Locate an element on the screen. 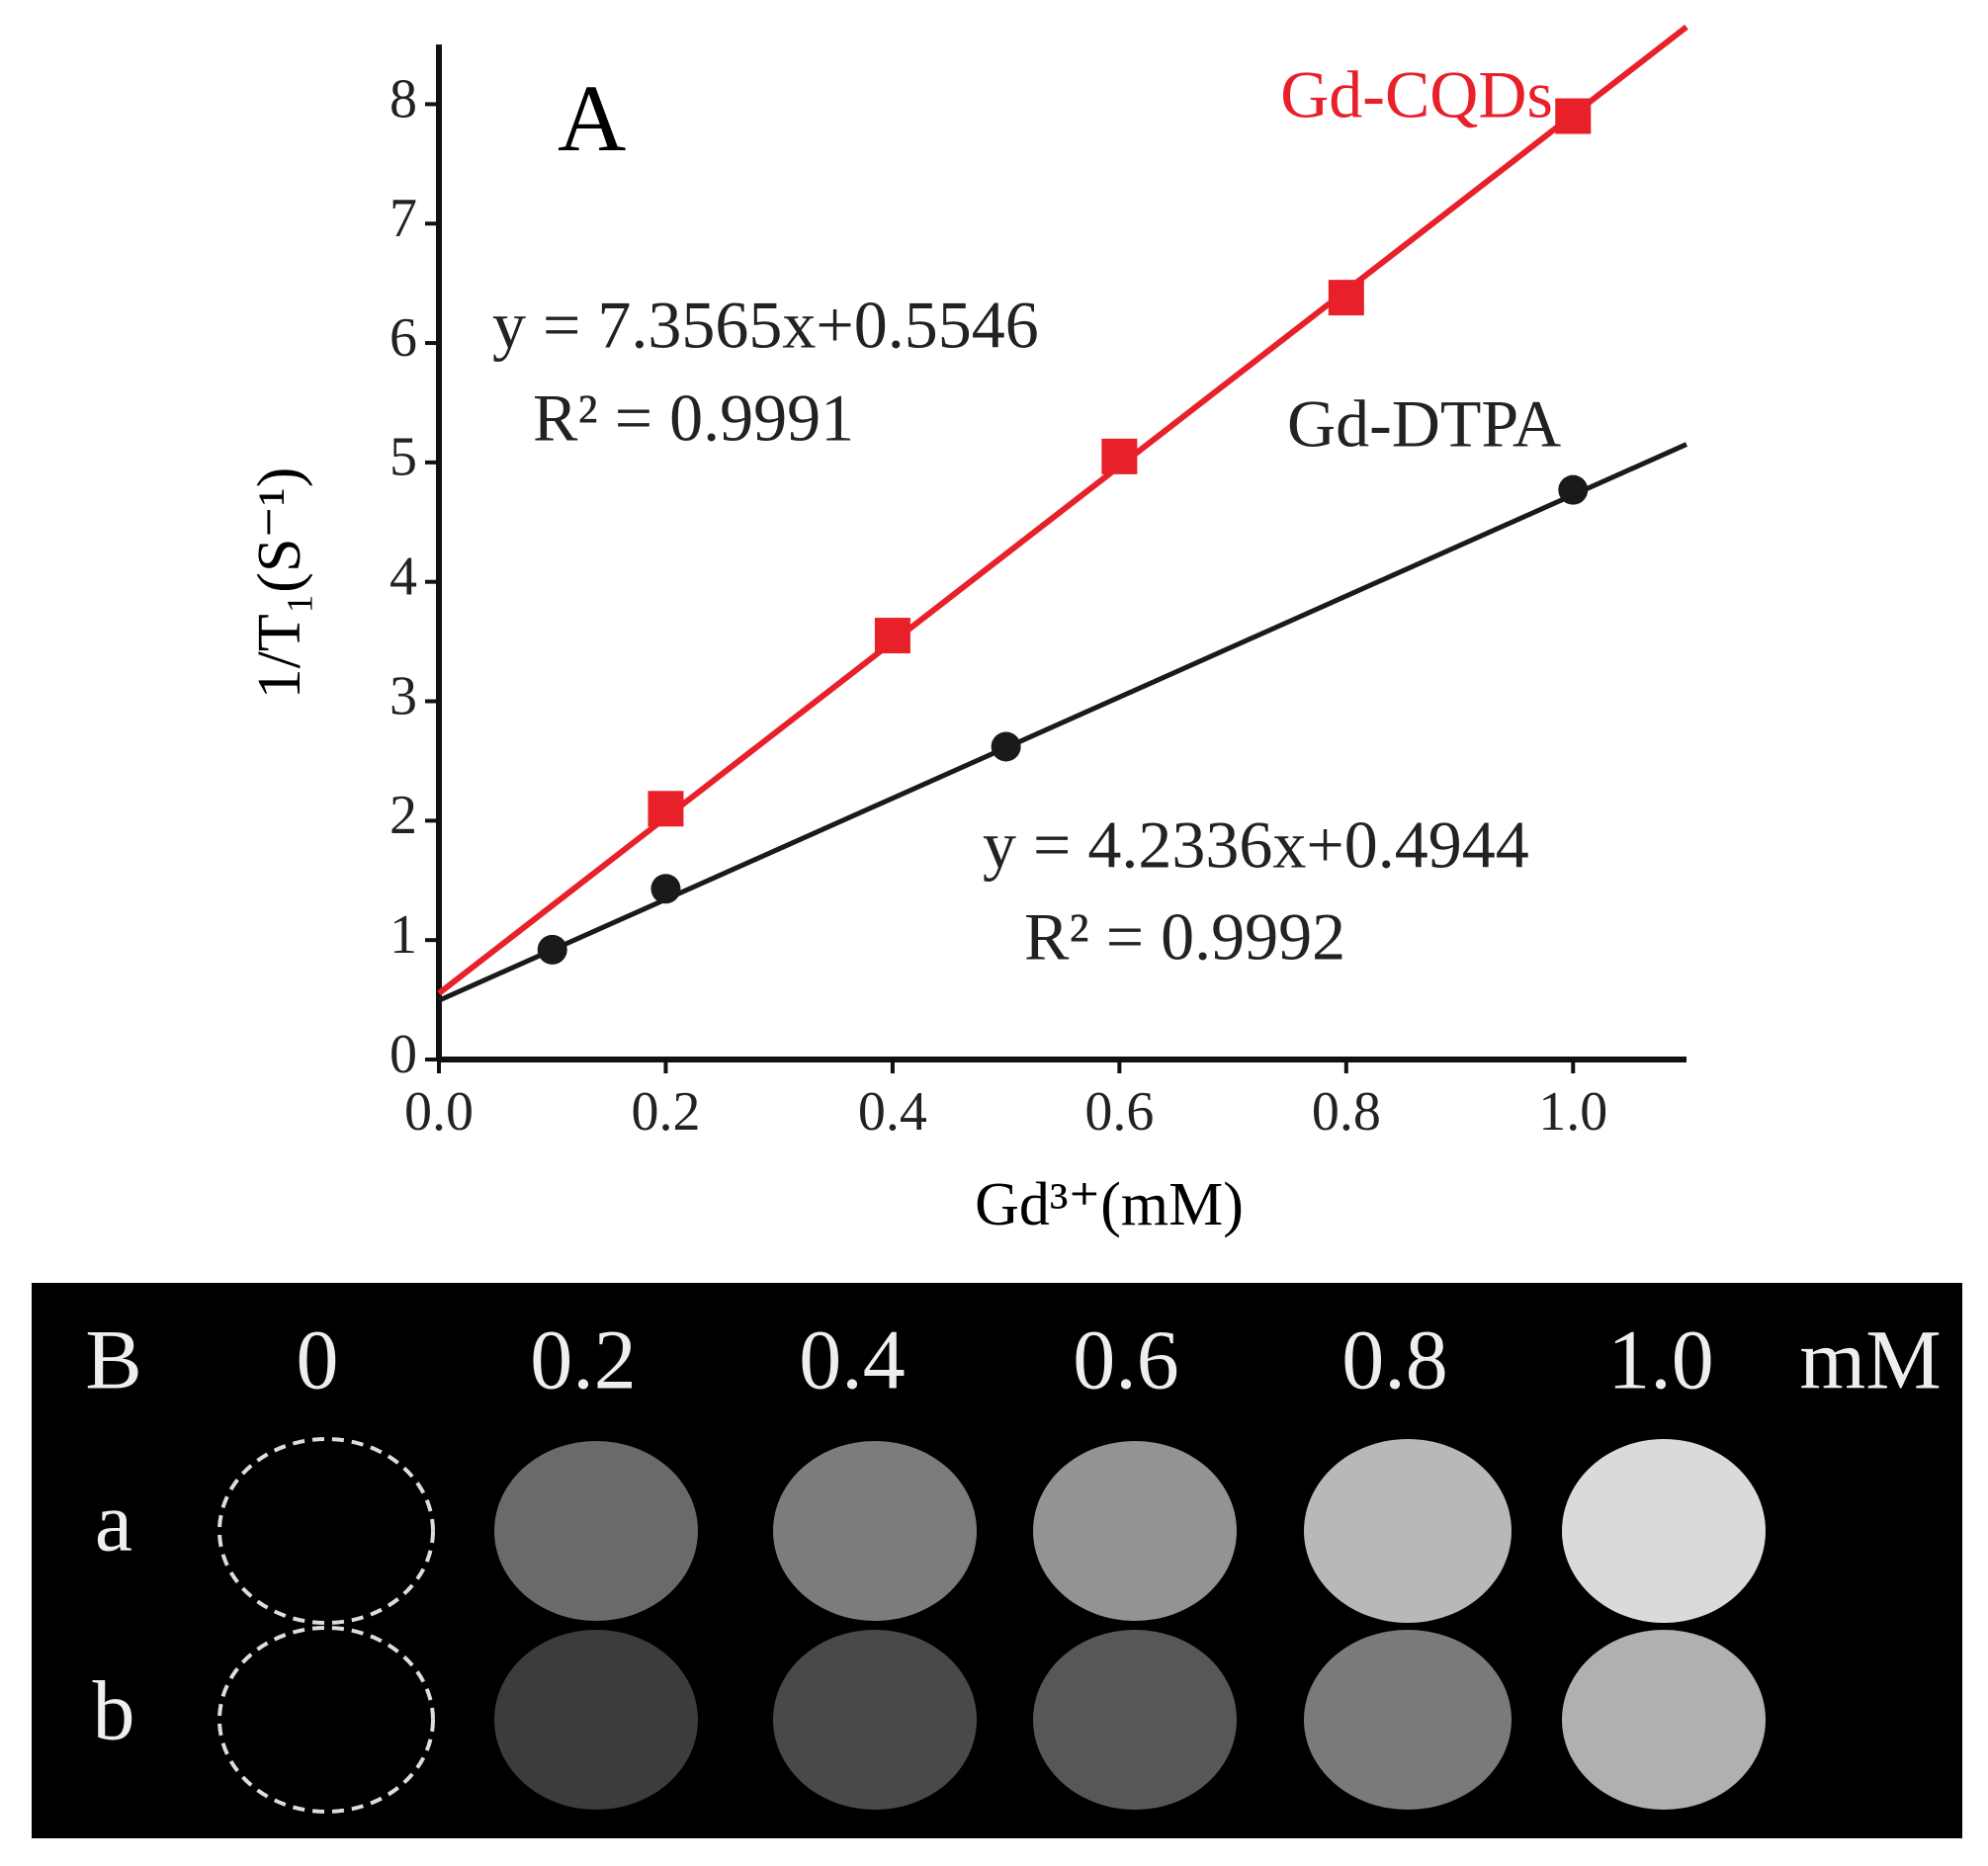 This screenshot has width=1988, height=1866. row-label: b is located at coordinates (114, 1710).